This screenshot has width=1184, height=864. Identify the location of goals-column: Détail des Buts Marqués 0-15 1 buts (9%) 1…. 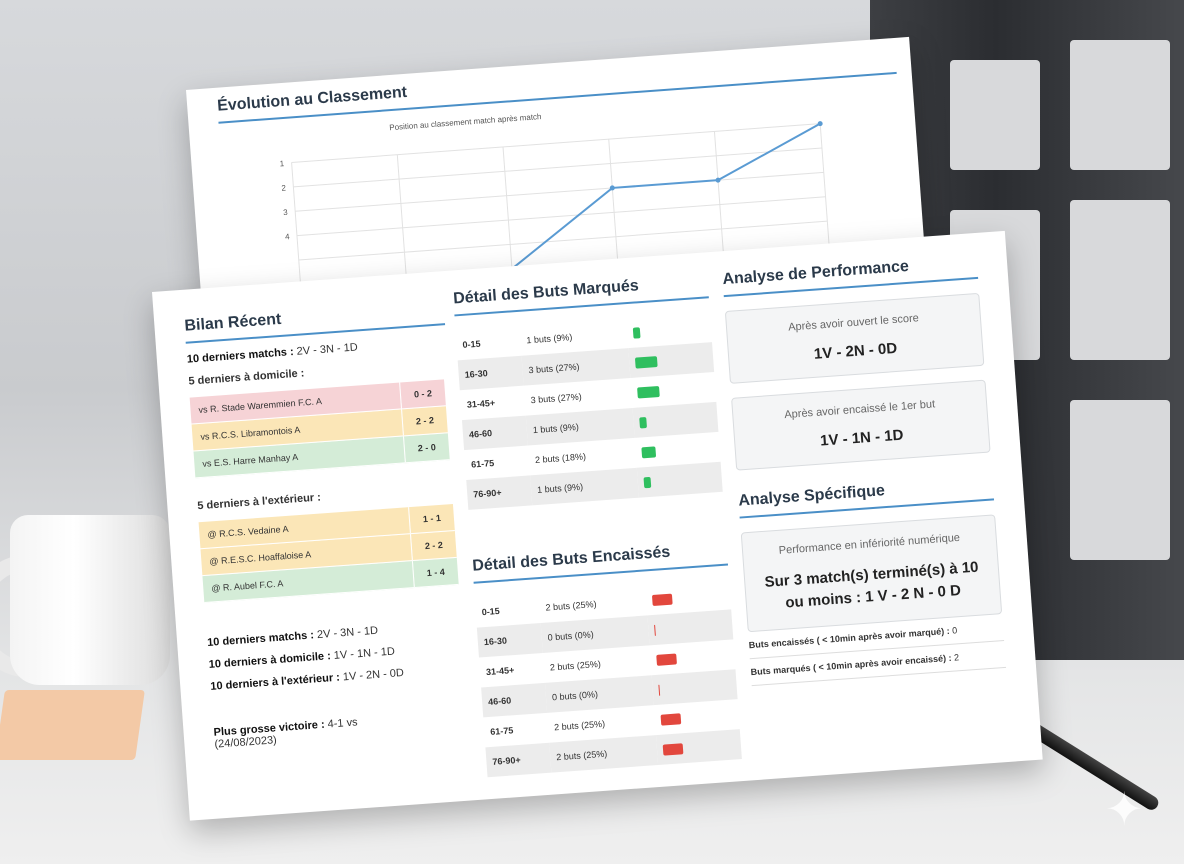
(597, 525).